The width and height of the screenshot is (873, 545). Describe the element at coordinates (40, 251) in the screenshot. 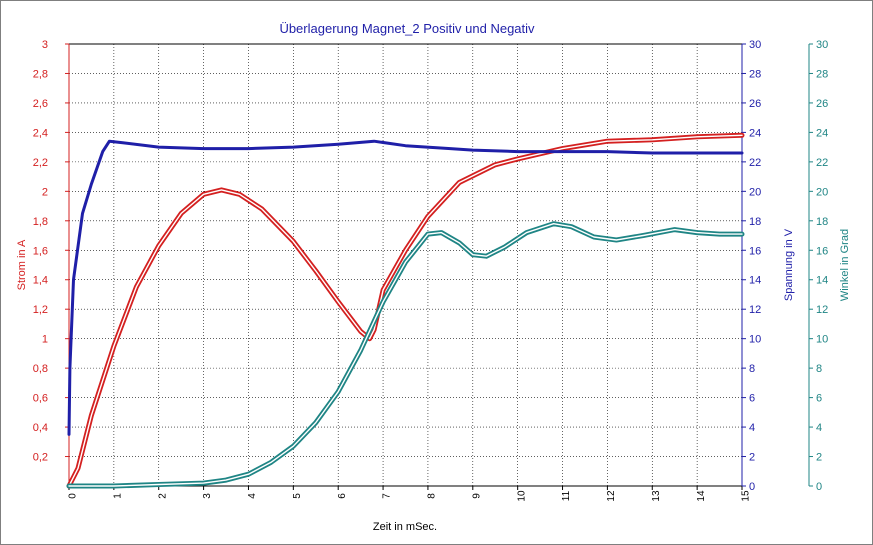

I see `left-tick-label: 1,6` at that location.